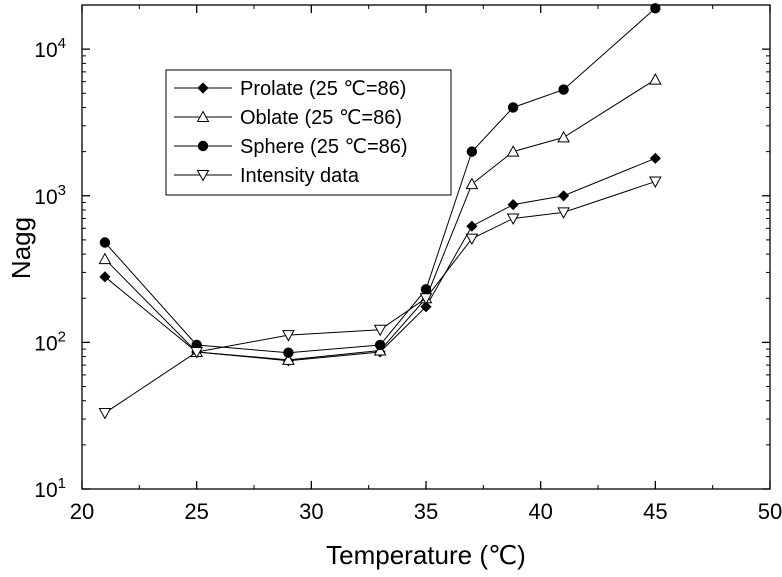 The width and height of the screenshot is (782, 577). What do you see at coordinates (50, 488) in the screenshot?
I see `y-tick-label: 10¹` at bounding box center [50, 488].